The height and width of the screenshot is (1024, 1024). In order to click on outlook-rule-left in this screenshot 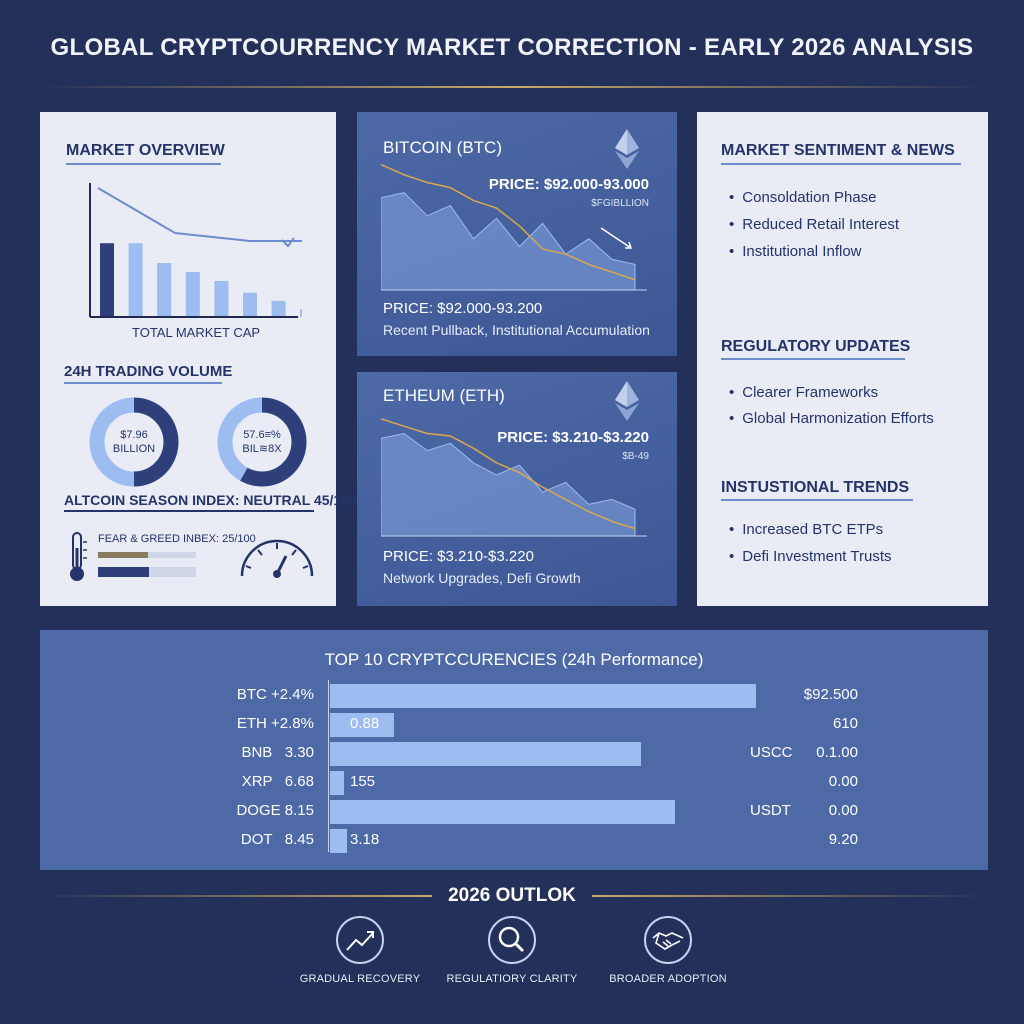, I will do `click(236, 896)`.